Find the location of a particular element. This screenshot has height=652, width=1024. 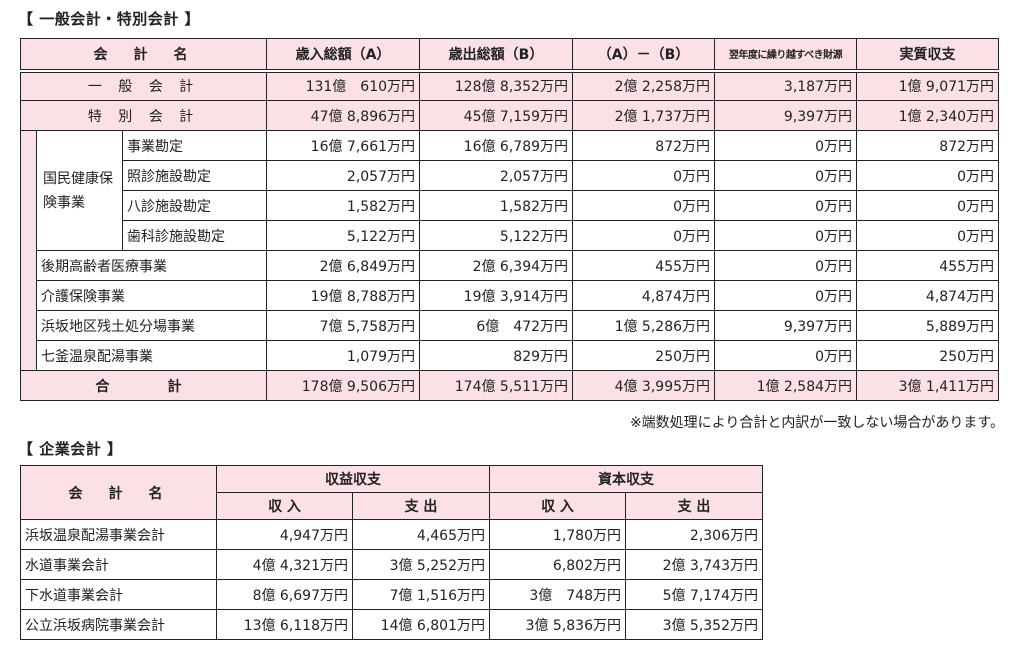

cell: 2,306万円 is located at coordinates (694, 534).